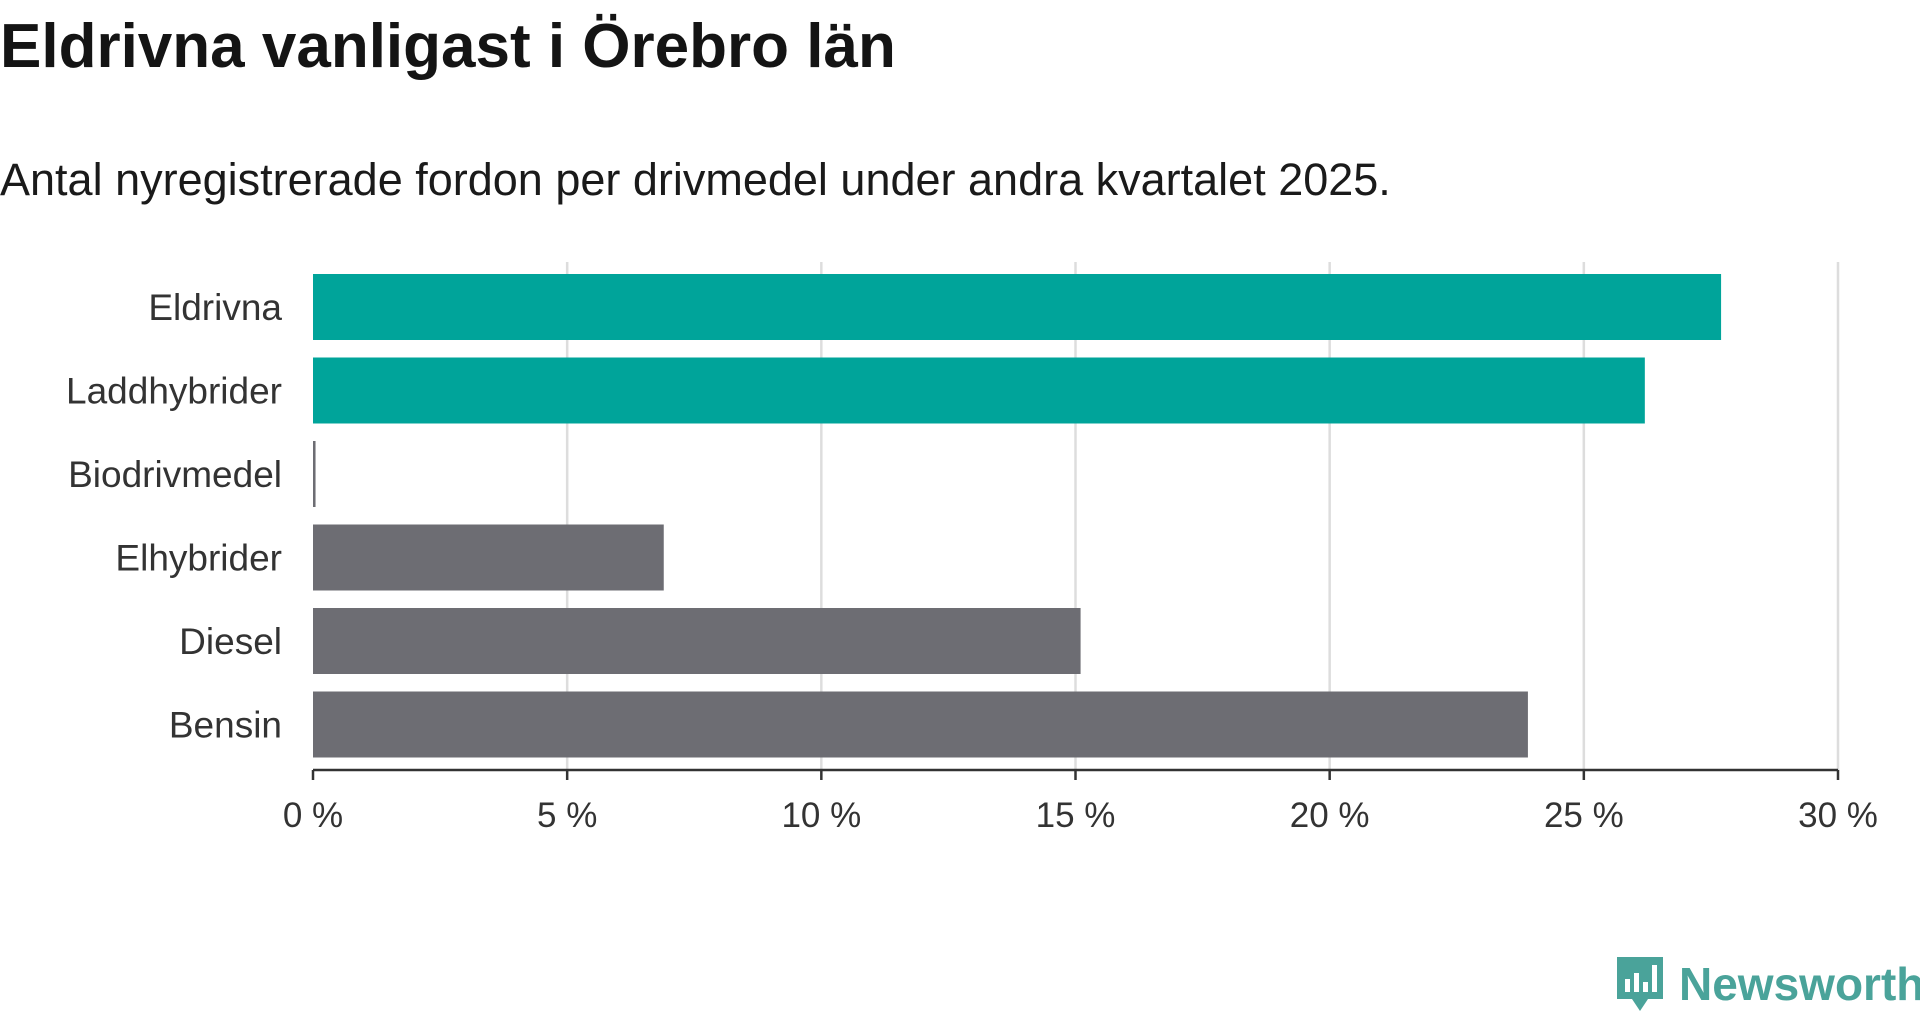  Describe the element at coordinates (448, 46) in the screenshot. I see `chart-title: Eldrivna vanligast i Örebro län` at that location.